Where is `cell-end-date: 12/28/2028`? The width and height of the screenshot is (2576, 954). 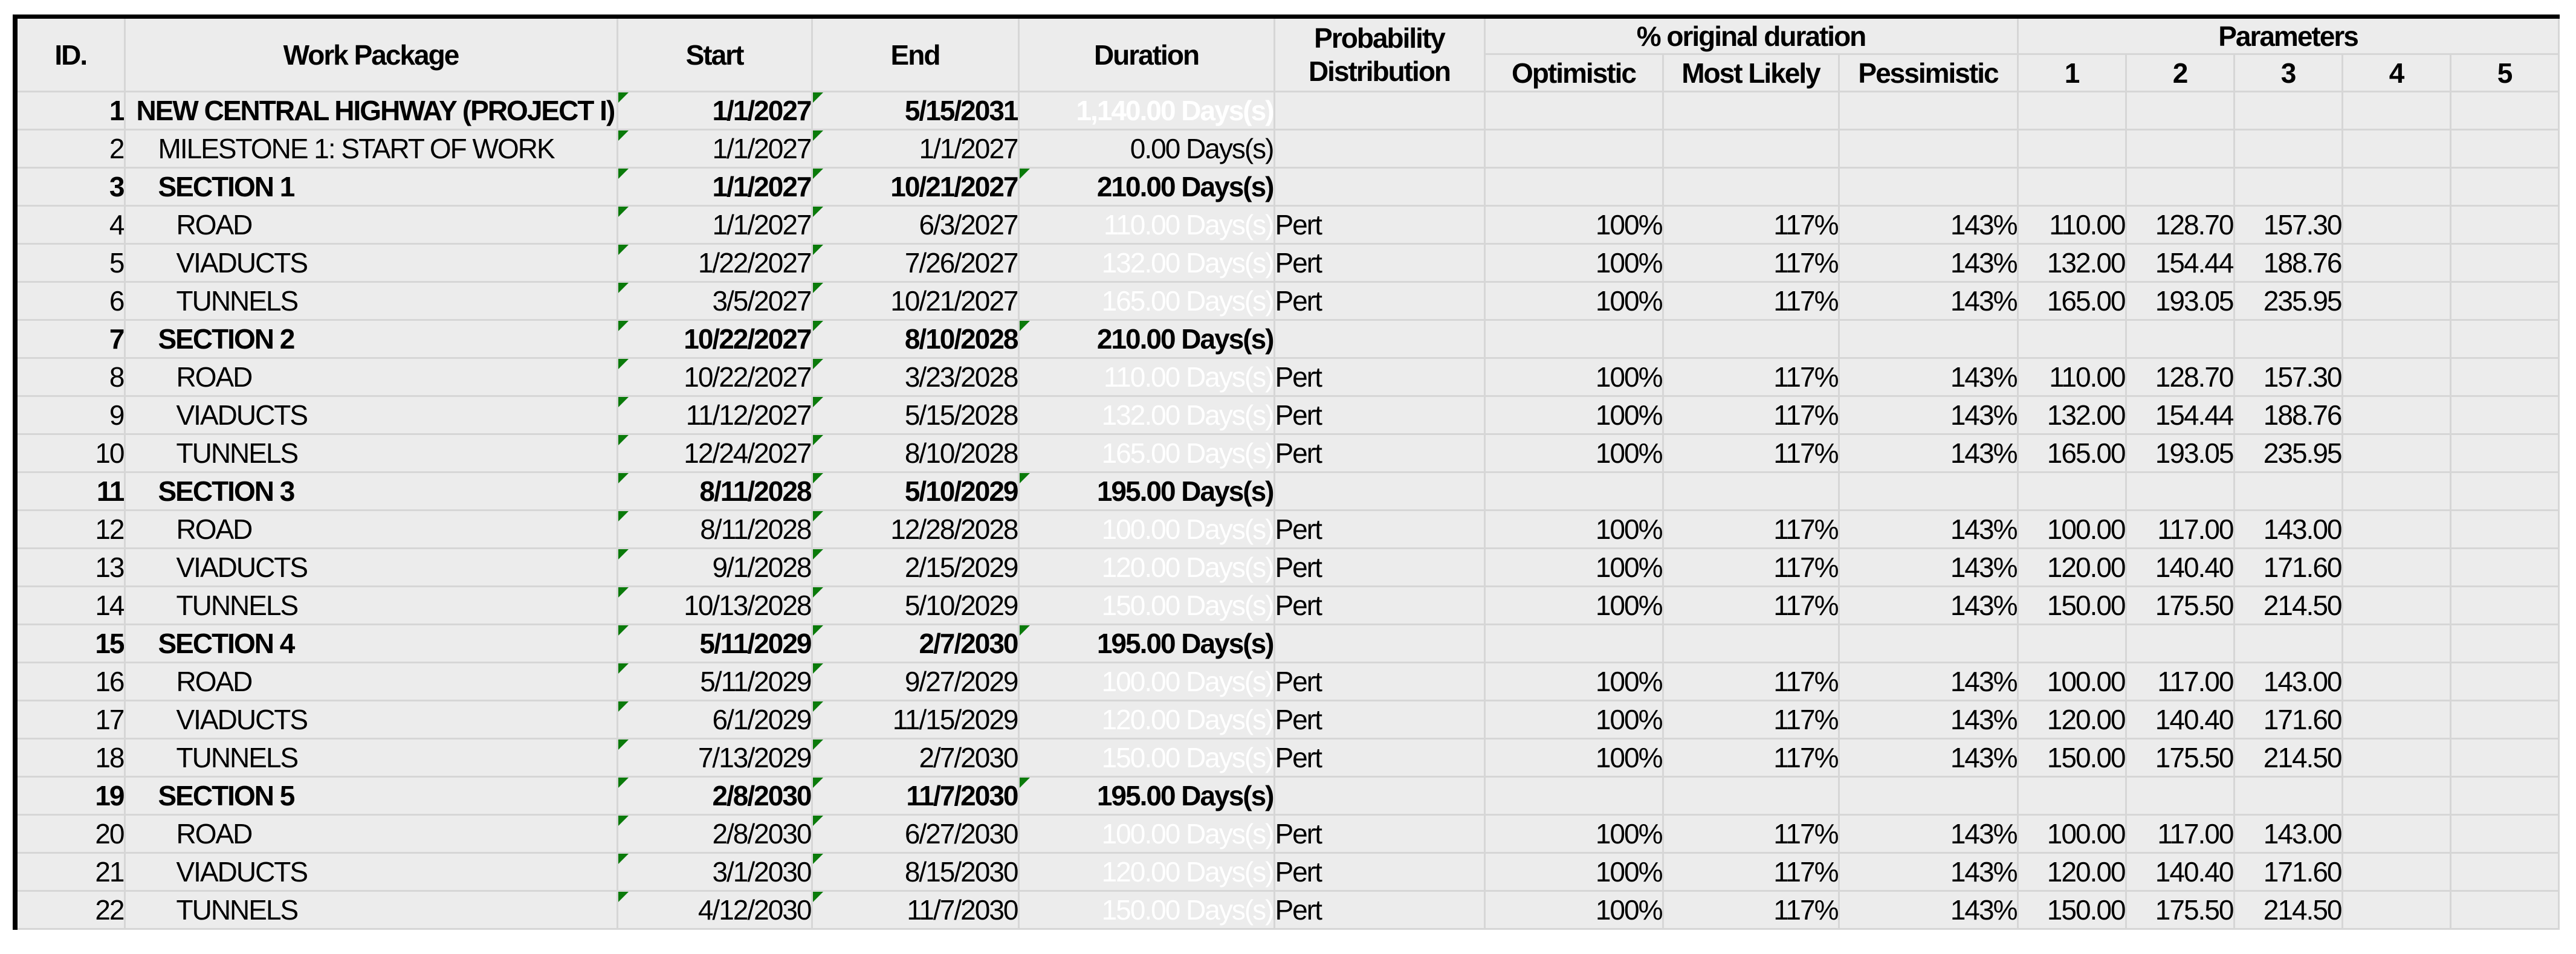 cell-end-date: 12/28/2028 is located at coordinates (915, 529).